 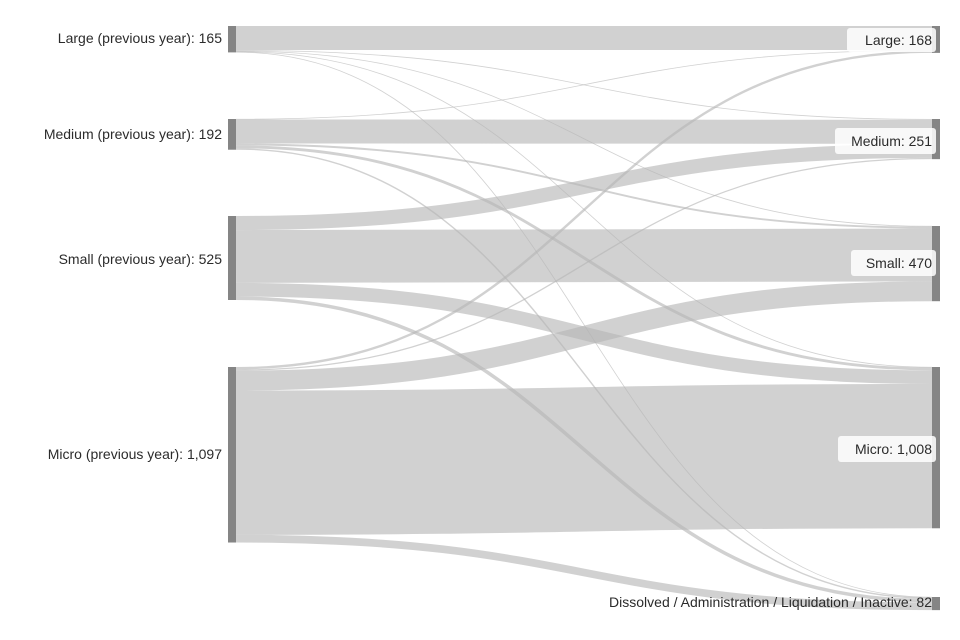 What do you see at coordinates (584, 336) in the screenshot?
I see `flow-micro-to-small` at bounding box center [584, 336].